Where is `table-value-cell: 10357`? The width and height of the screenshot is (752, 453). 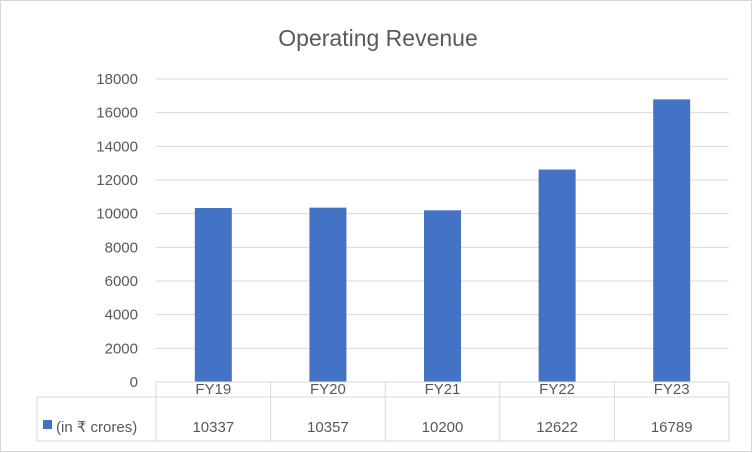
table-value-cell: 10357 is located at coordinates (328, 427).